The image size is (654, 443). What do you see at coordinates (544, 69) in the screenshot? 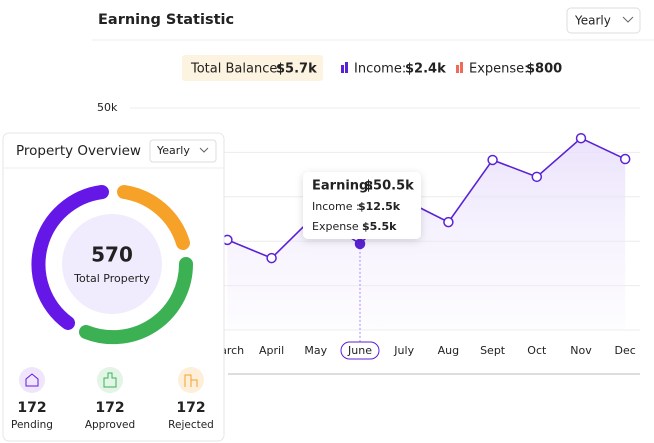
I see `expense-value: $800` at bounding box center [544, 69].